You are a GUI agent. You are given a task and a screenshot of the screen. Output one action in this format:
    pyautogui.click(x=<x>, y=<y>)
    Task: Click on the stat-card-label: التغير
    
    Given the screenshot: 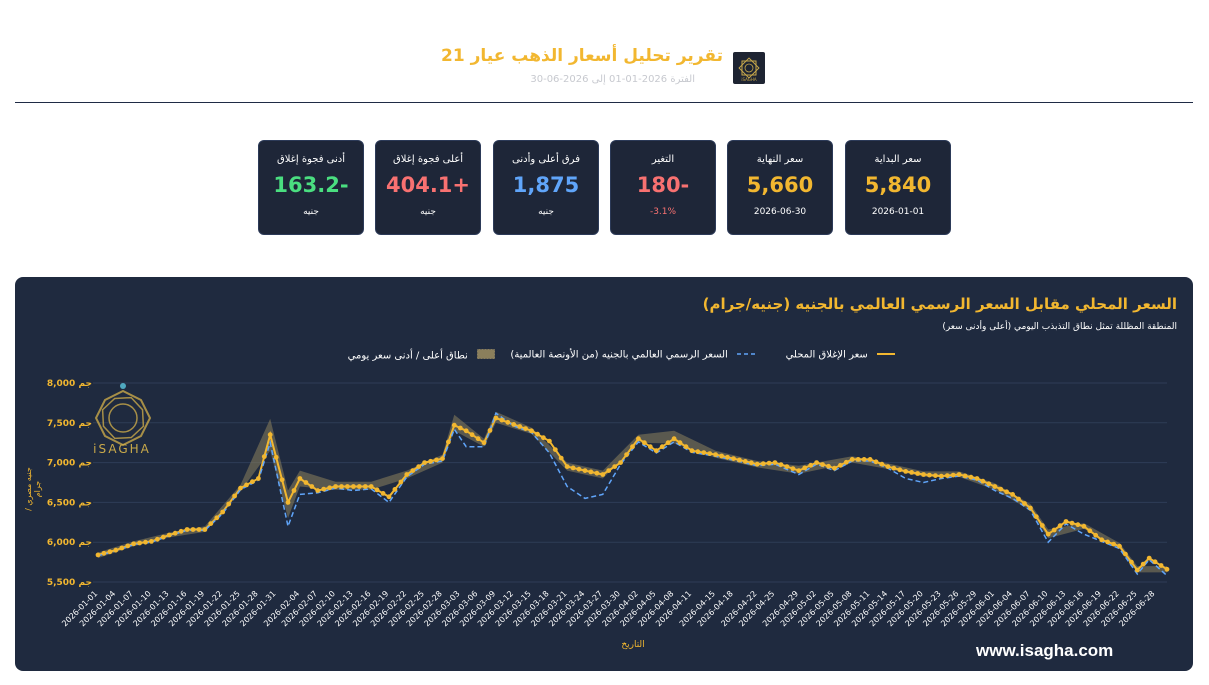 What is the action you would take?
    pyautogui.click(x=663, y=159)
    